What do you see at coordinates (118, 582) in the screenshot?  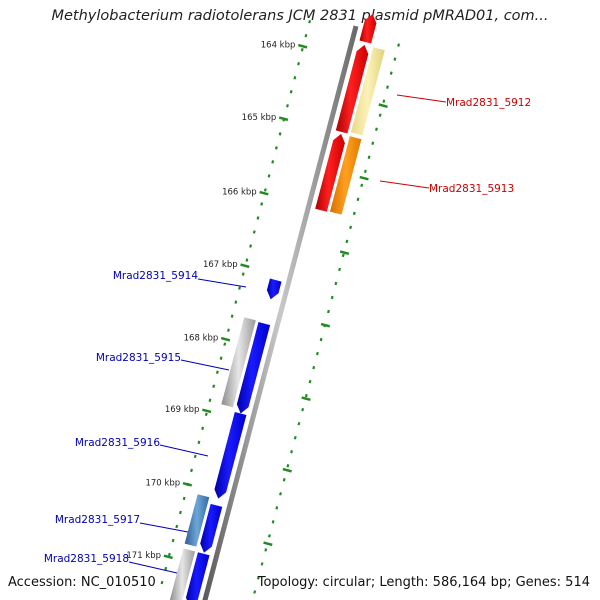 I see `accession-number: NC_010510` at bounding box center [118, 582].